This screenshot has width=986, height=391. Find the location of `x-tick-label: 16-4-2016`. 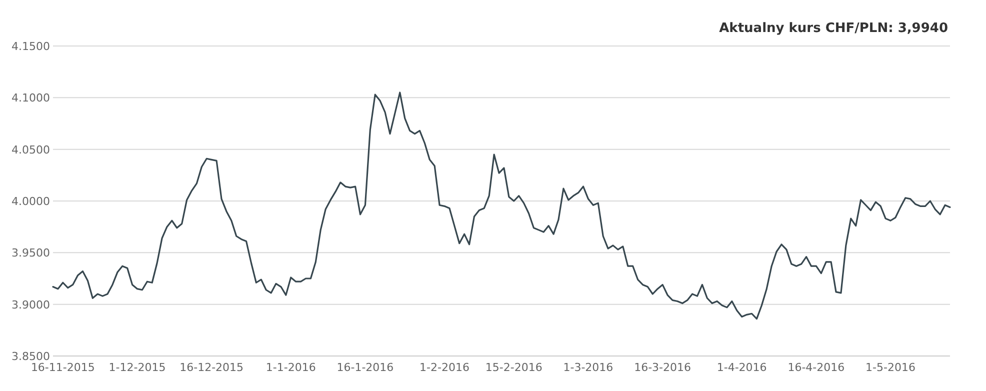

x-tick-label: 16-4-2016 is located at coordinates (816, 367).